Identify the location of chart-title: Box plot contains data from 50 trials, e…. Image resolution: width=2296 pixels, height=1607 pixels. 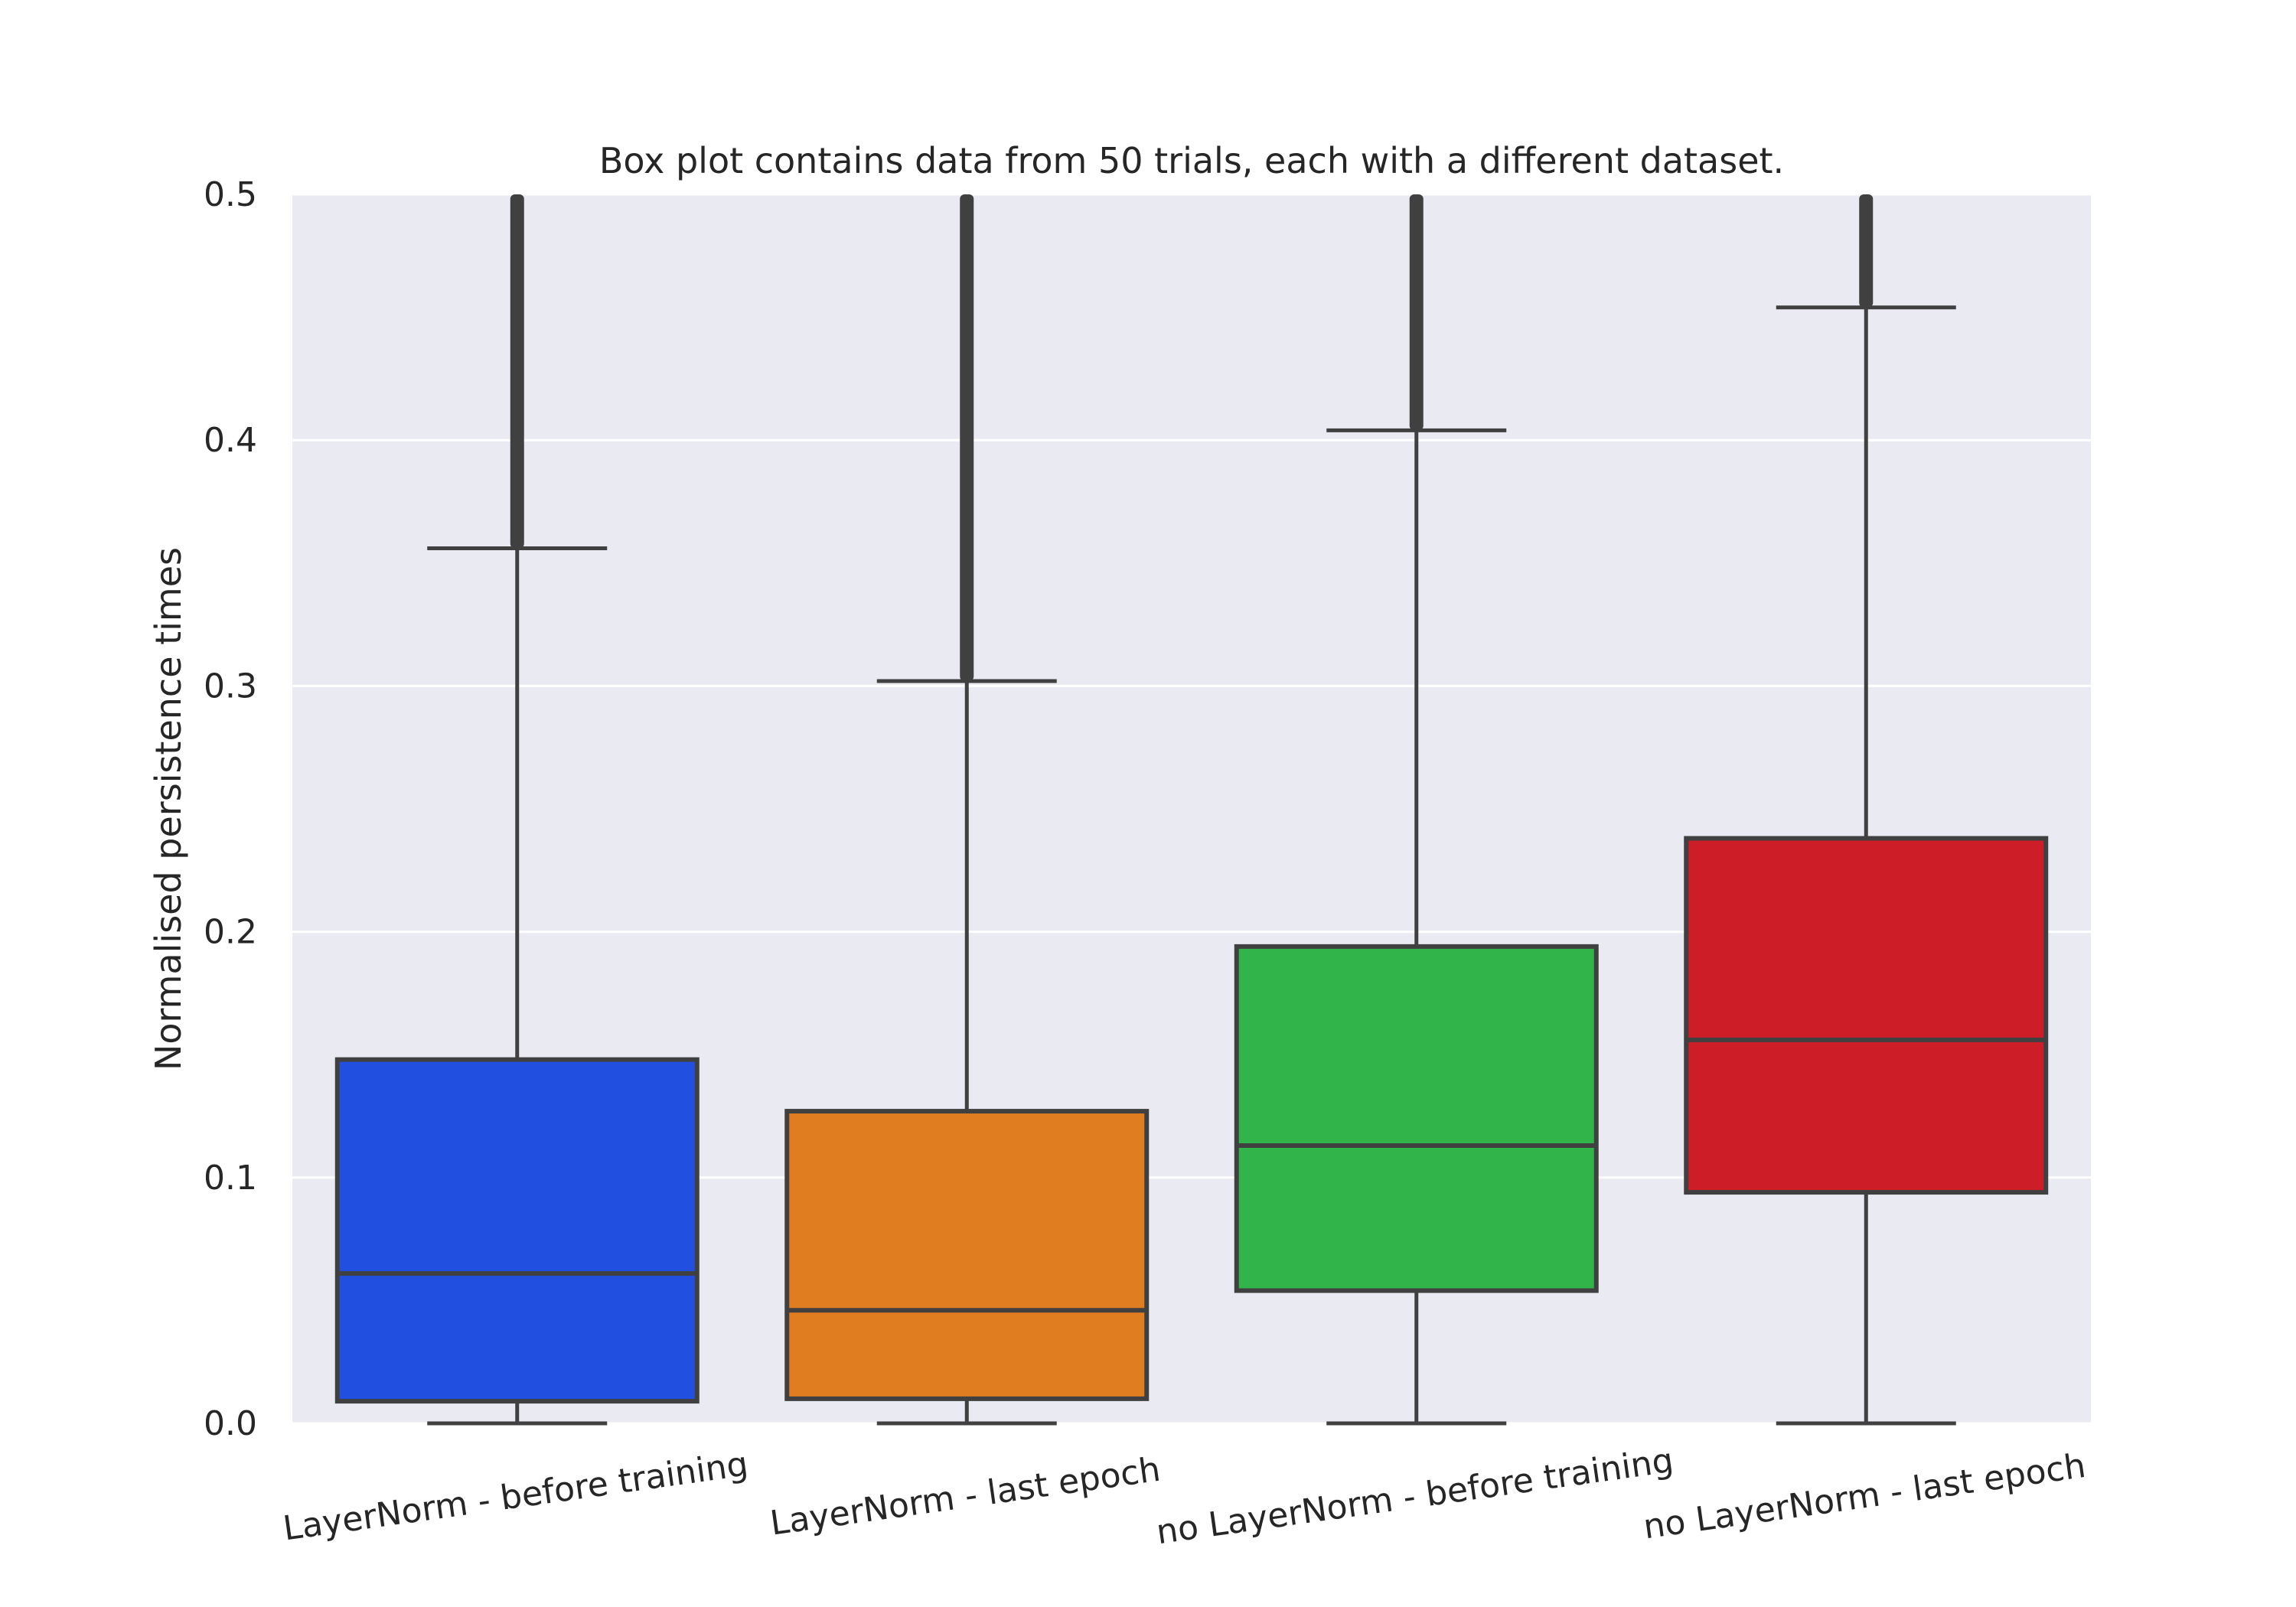
(1191, 160).